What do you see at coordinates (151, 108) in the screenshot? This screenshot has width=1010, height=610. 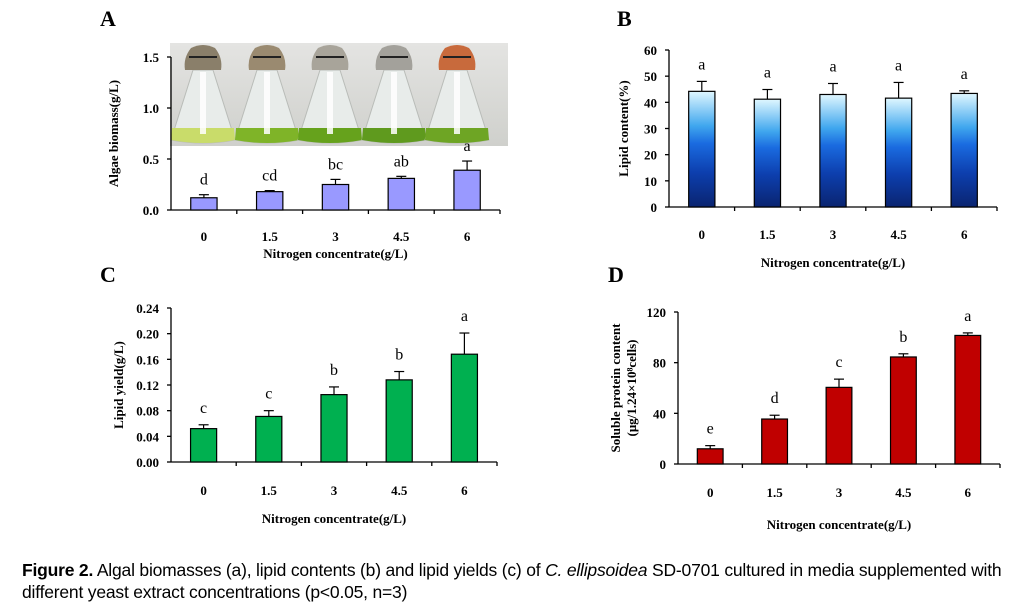 I see `y-tick-label: 1.0` at bounding box center [151, 108].